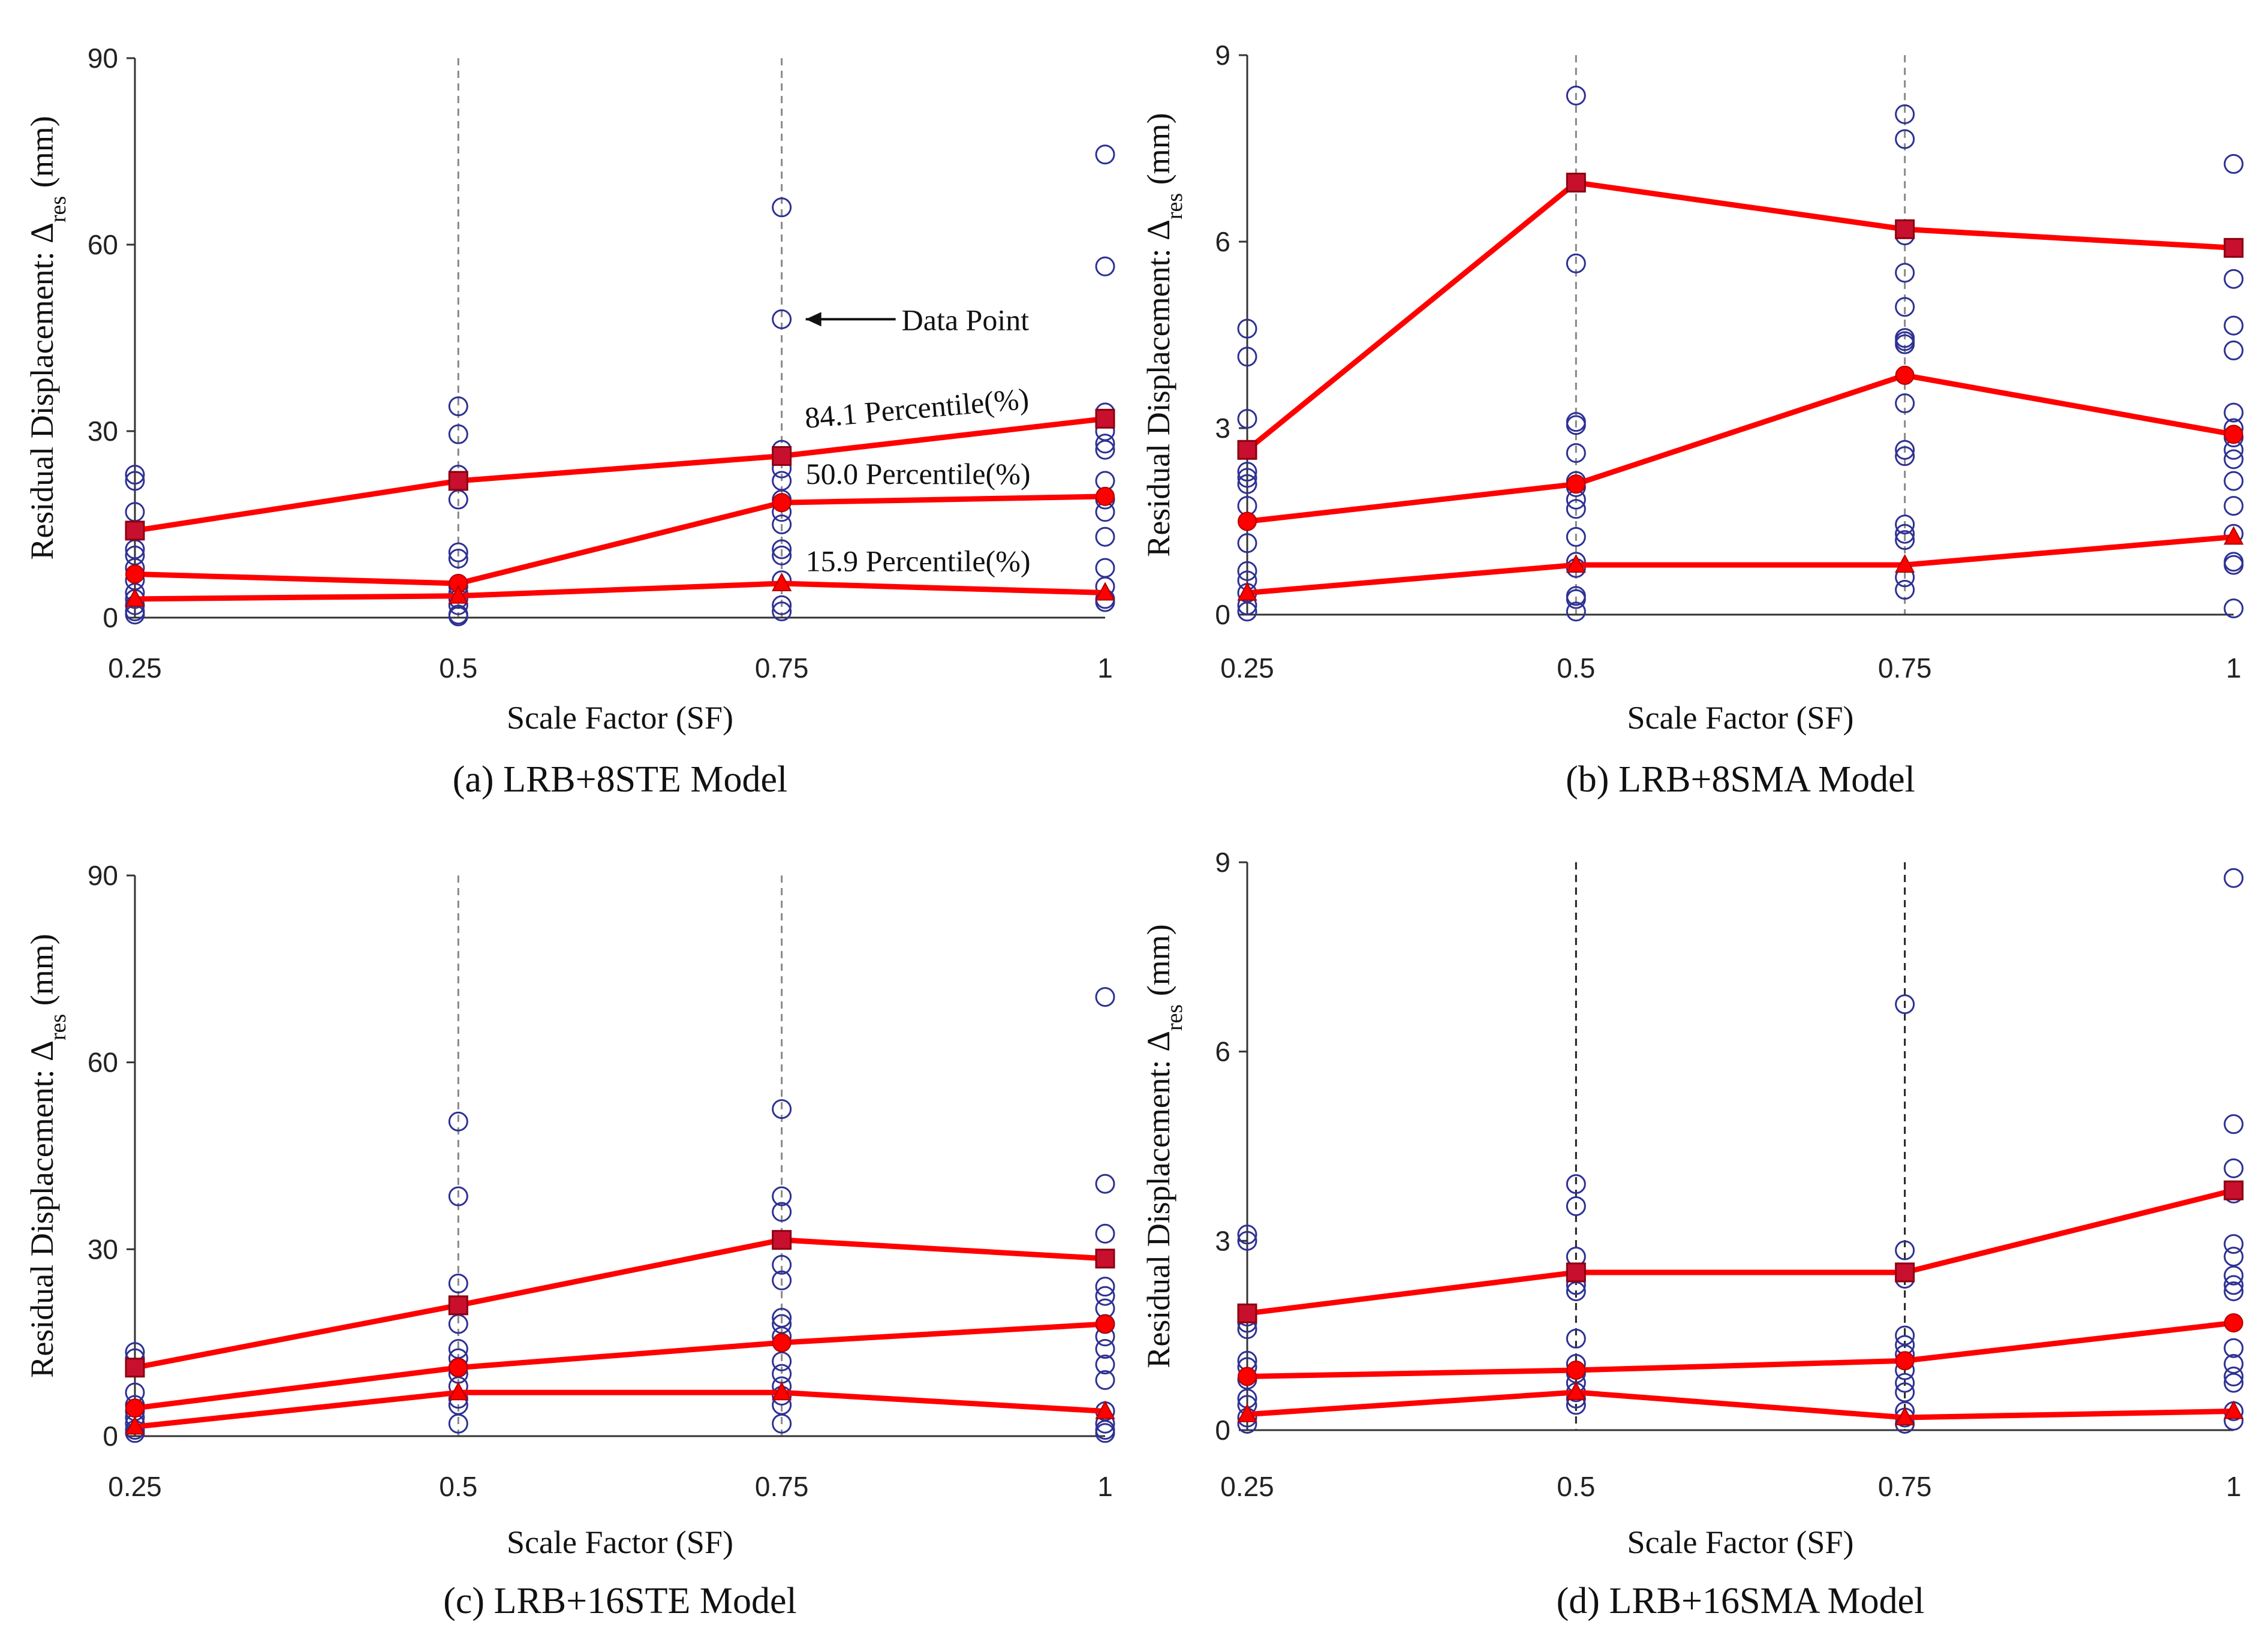 This screenshot has height=1652, width=2257. I want to click on panel-caption: (d) LRB+16SMA Model, so click(1741, 1601).